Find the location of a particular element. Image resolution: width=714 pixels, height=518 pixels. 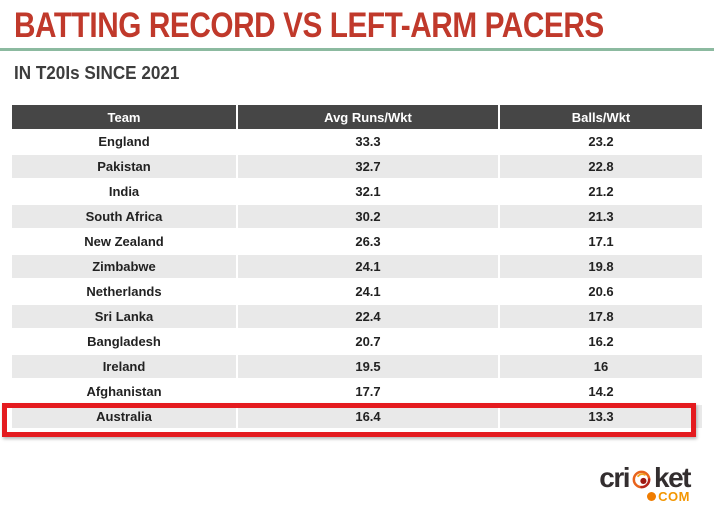

cricket-com-logo: cri ket com is located at coordinates (645, 483).